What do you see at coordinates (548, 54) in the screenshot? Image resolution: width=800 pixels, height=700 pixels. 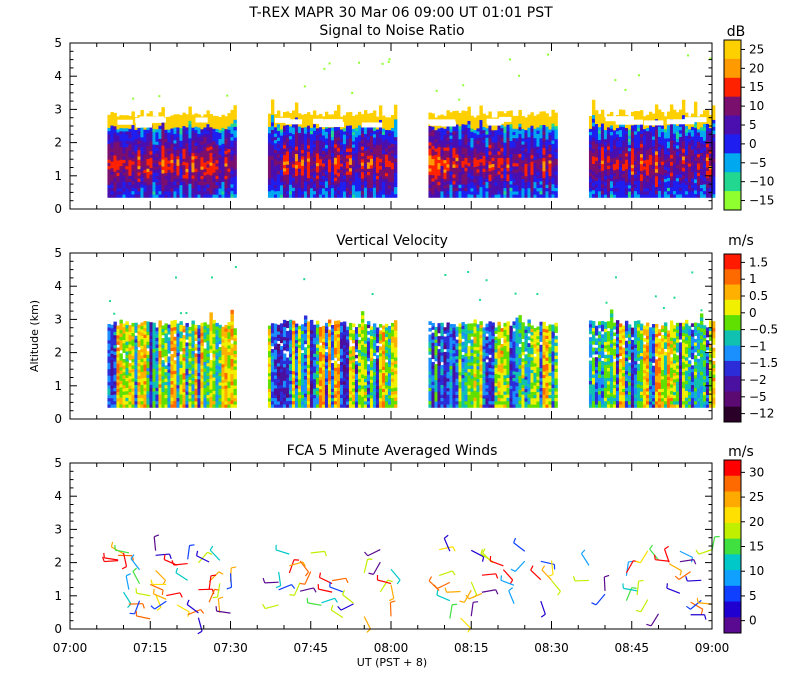 I see `field-speck` at bounding box center [548, 54].